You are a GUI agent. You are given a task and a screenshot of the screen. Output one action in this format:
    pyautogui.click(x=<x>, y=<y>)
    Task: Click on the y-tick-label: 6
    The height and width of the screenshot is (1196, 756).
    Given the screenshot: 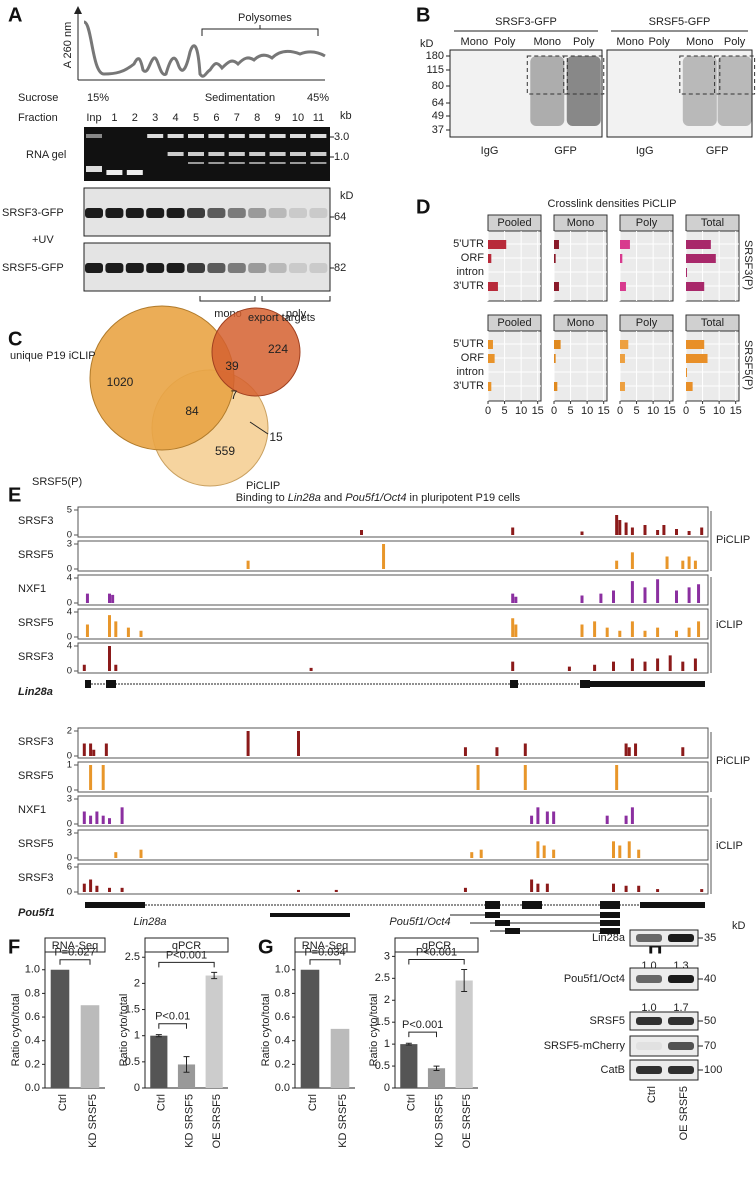 What is the action you would take?
    pyautogui.click(x=69, y=867)
    